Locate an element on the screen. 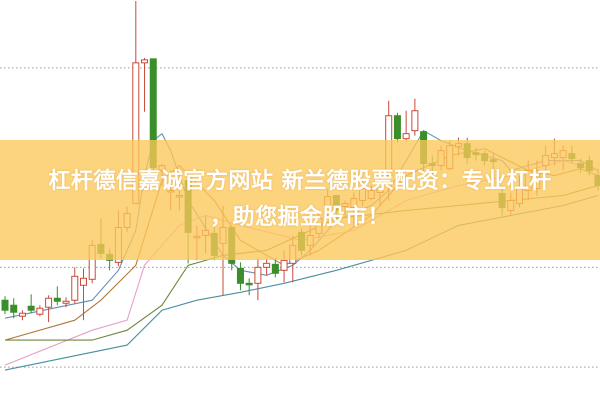 This screenshot has height=401, width=600. title-line-2: ，助您掘金股市！ is located at coordinates (299, 217).